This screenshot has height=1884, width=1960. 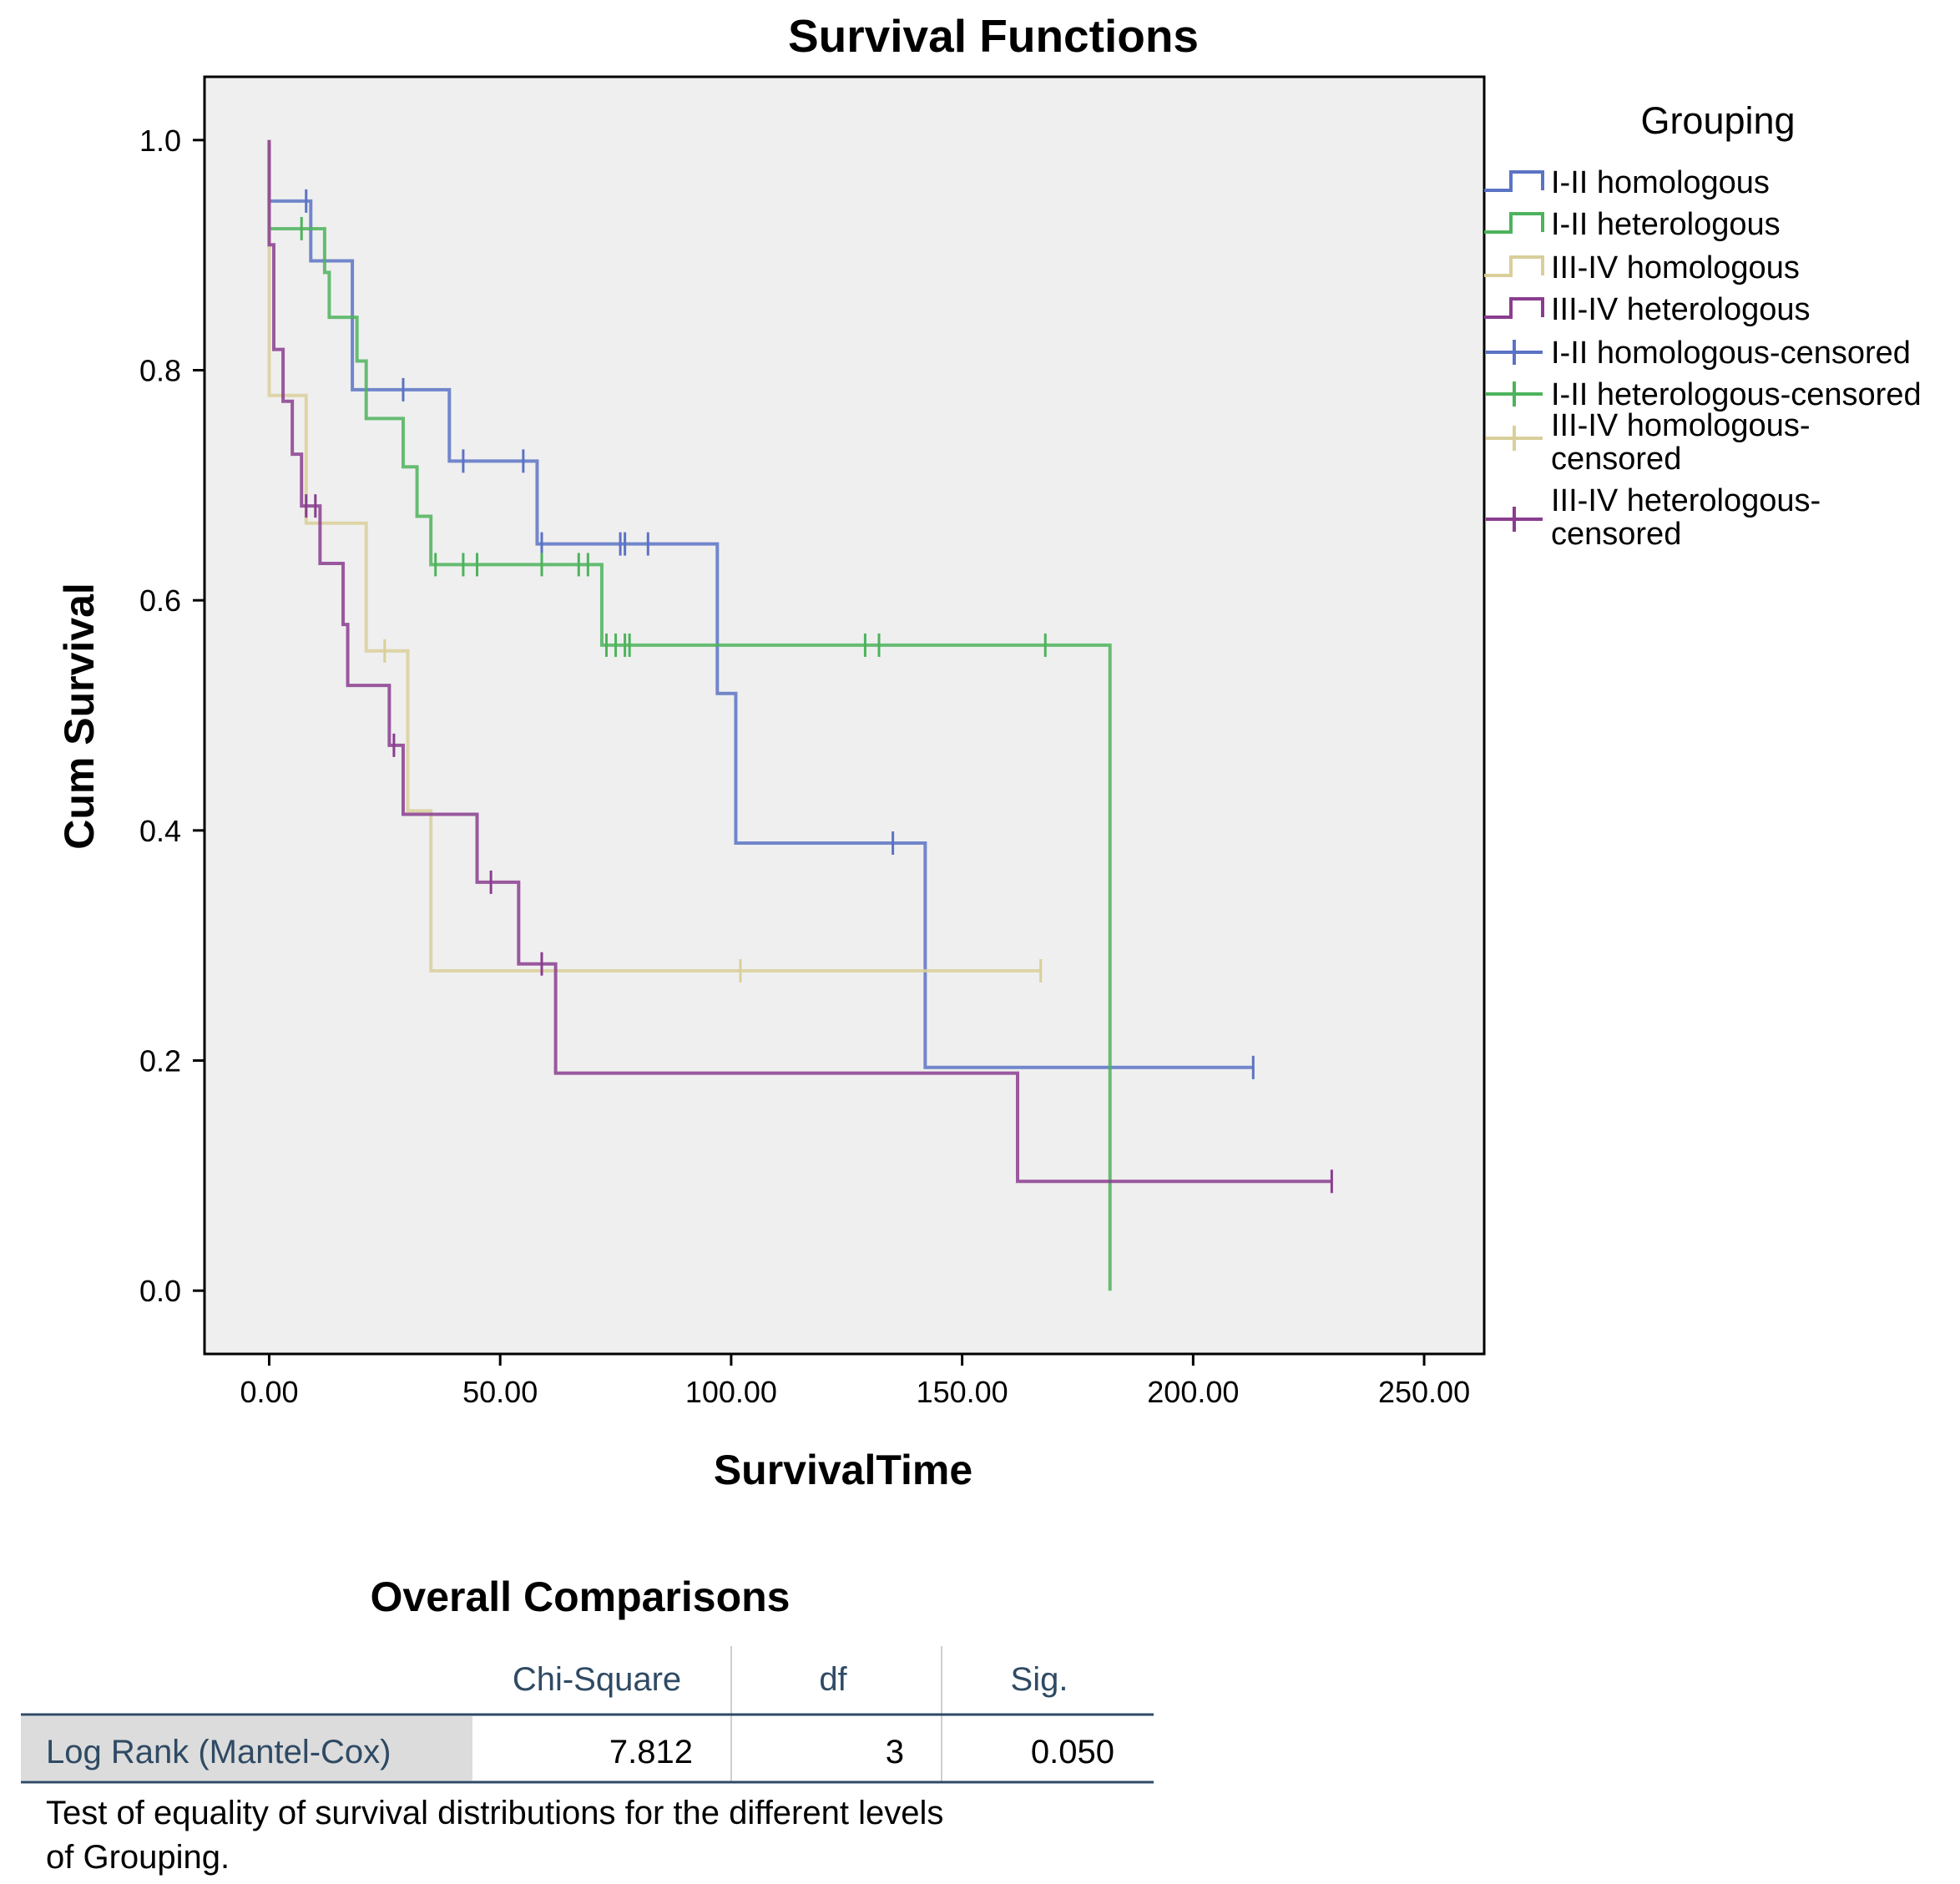 What do you see at coordinates (731, 1392) in the screenshot?
I see `x-tick-label: 100.00` at bounding box center [731, 1392].